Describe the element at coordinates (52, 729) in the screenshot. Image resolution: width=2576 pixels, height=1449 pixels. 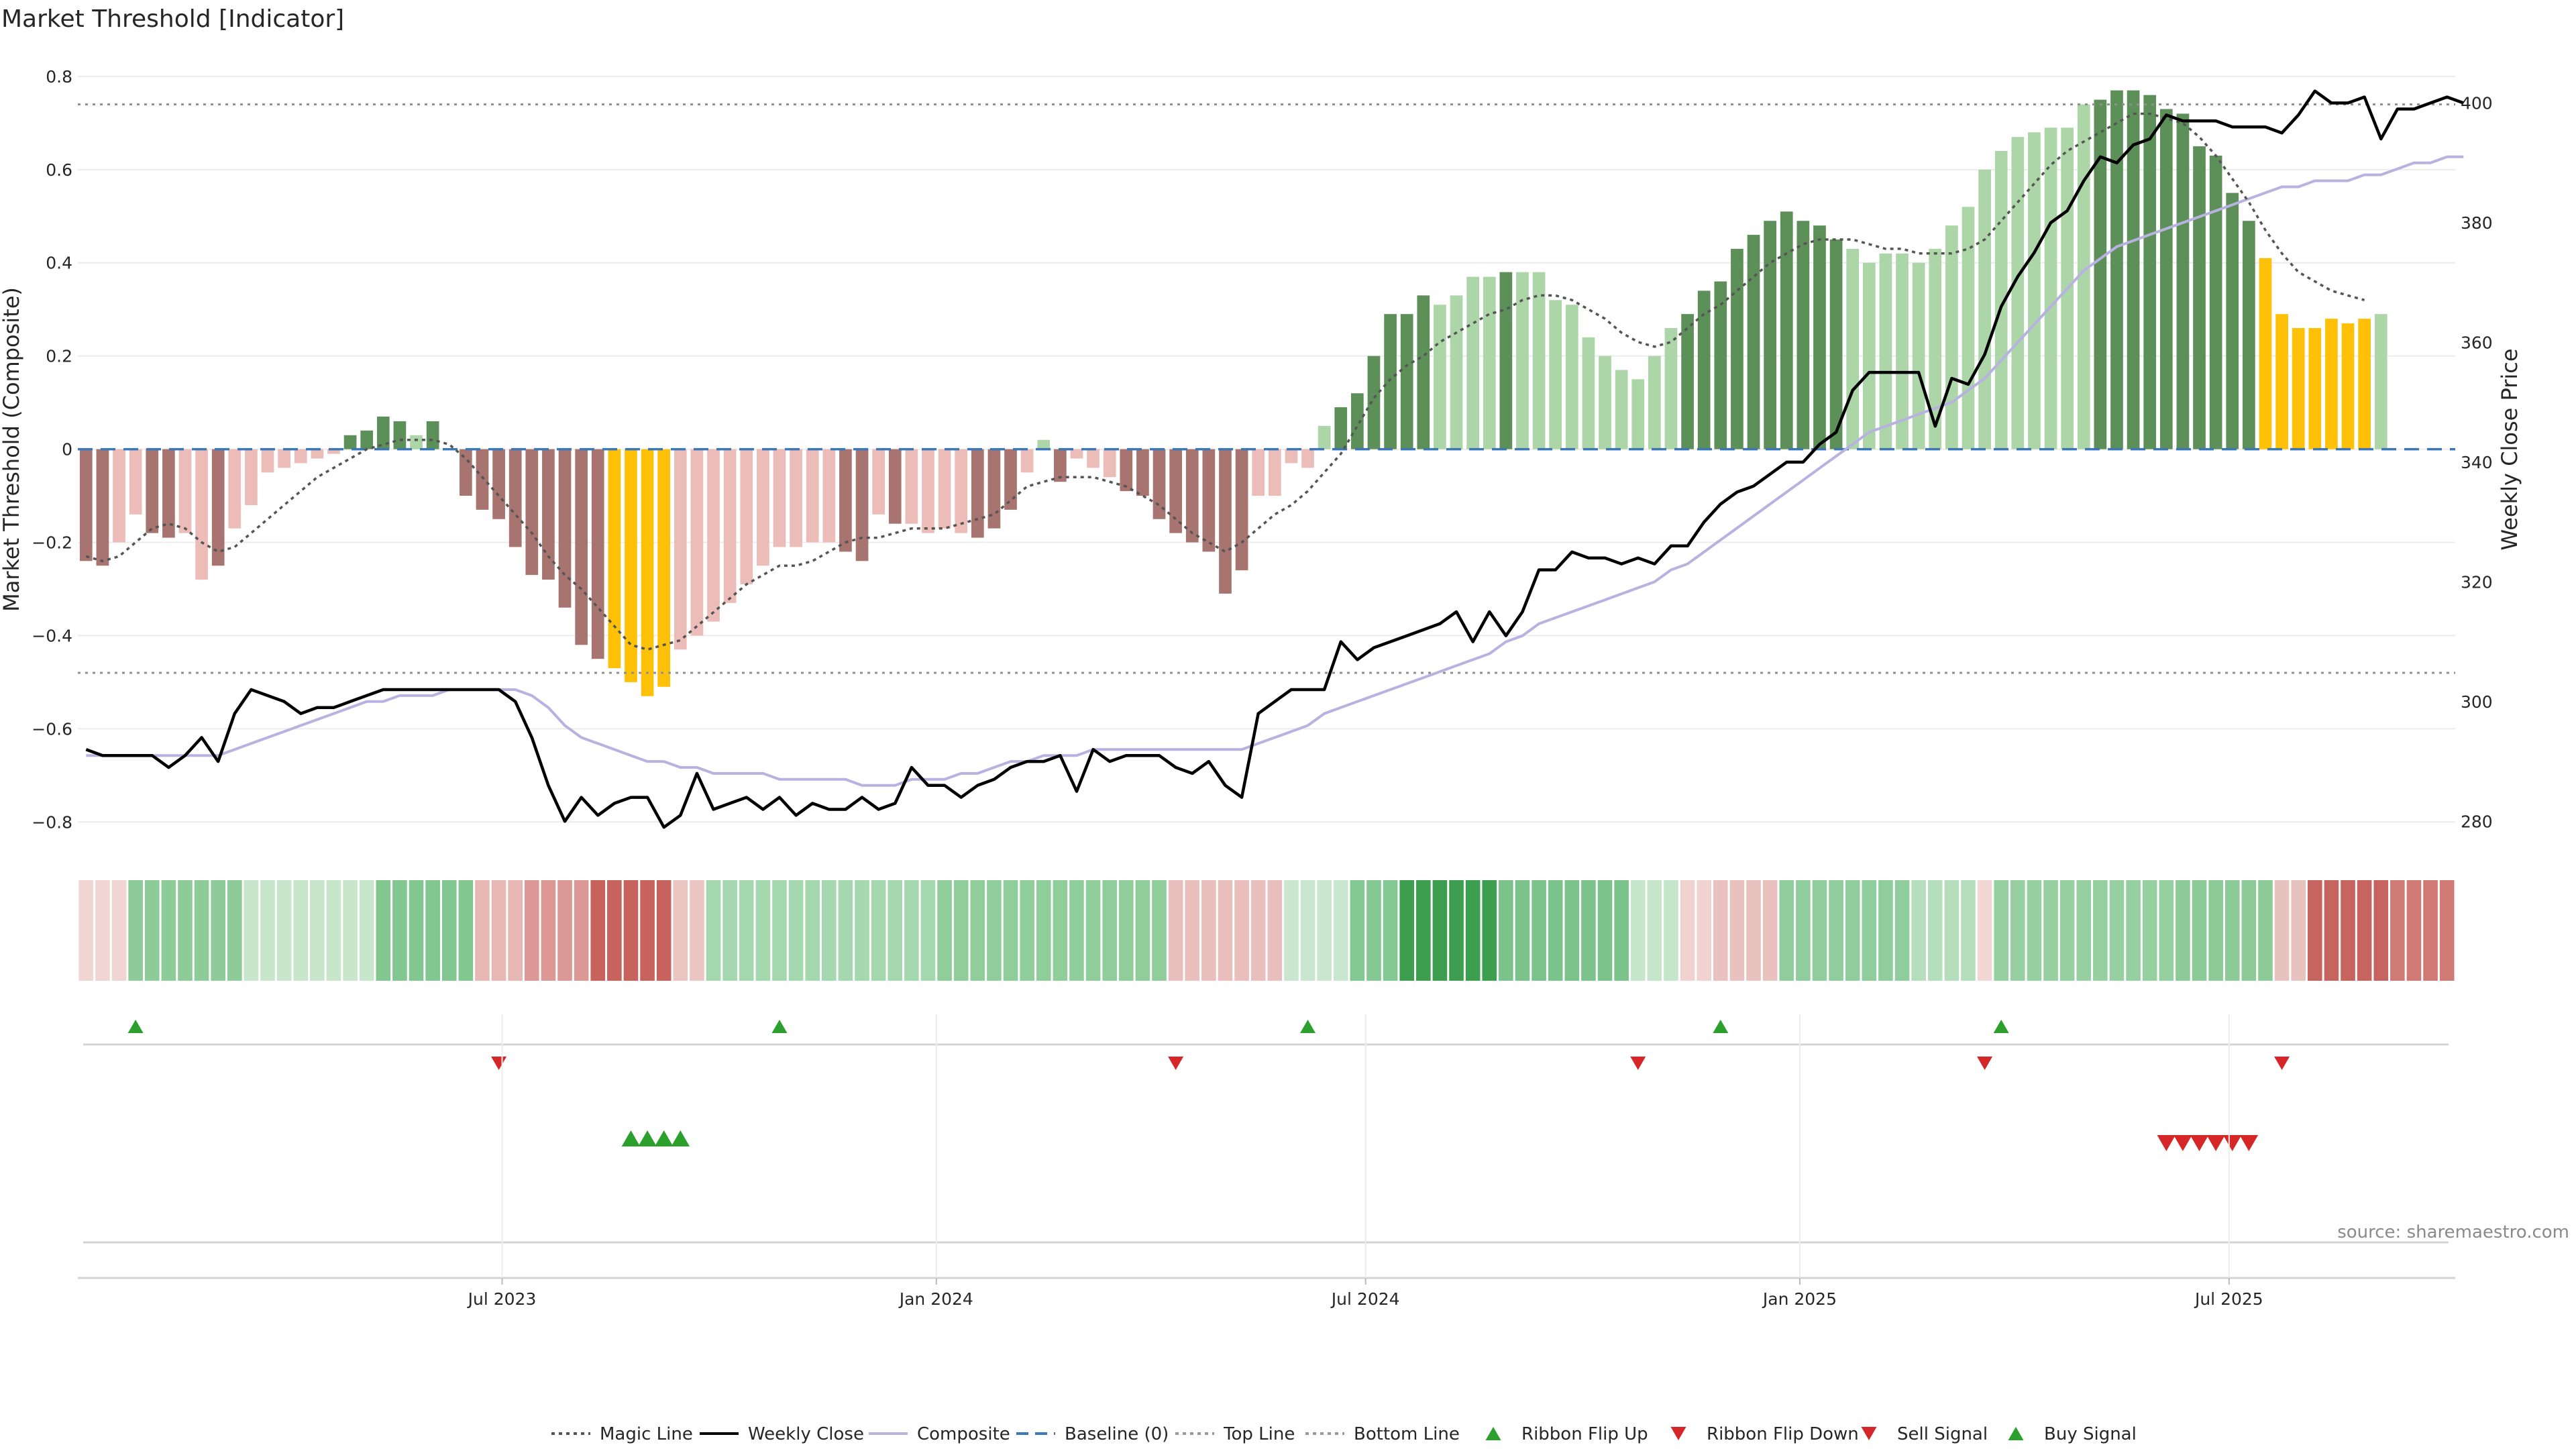
I see `left-tick-label-7: −0.6` at that location.